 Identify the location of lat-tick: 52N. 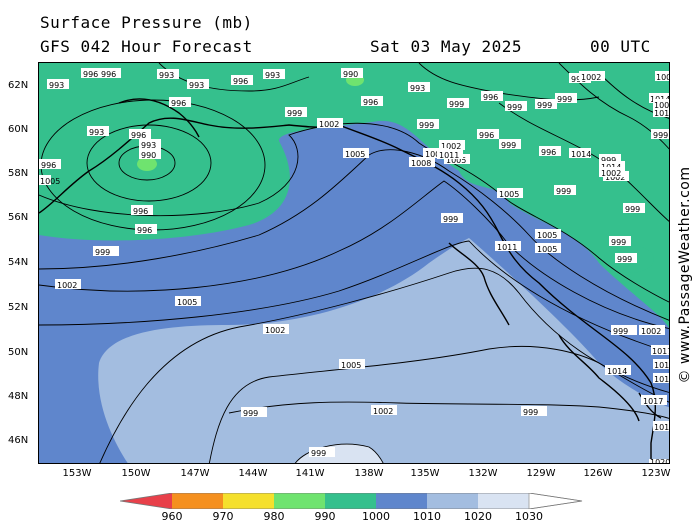
(18, 307).